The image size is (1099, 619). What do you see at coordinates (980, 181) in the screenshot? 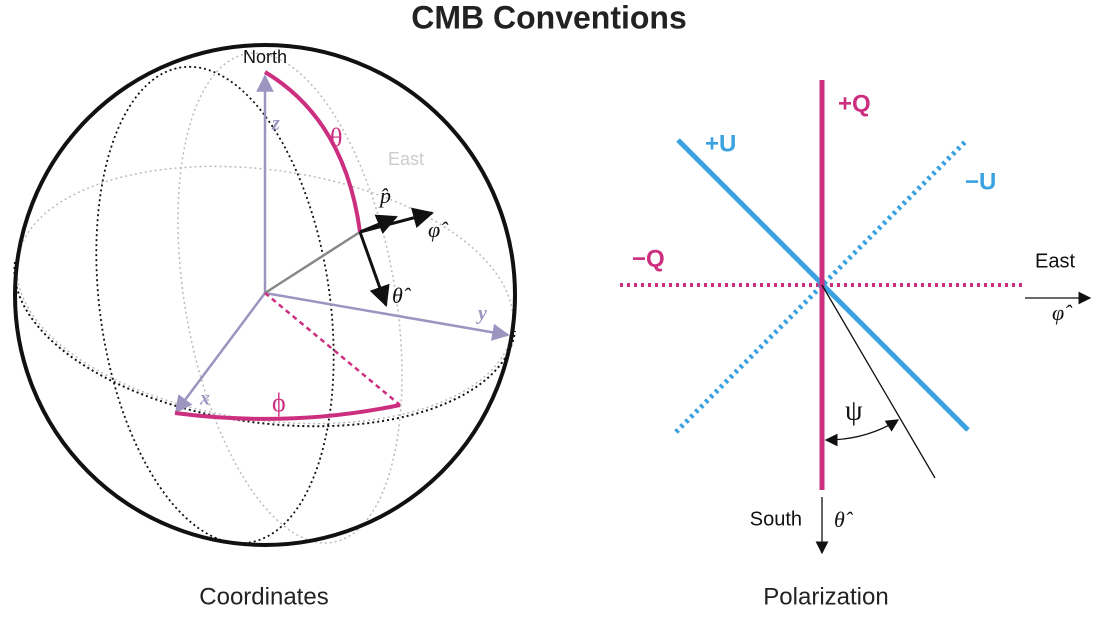
I see `minus-u-label: −U` at bounding box center [980, 181].